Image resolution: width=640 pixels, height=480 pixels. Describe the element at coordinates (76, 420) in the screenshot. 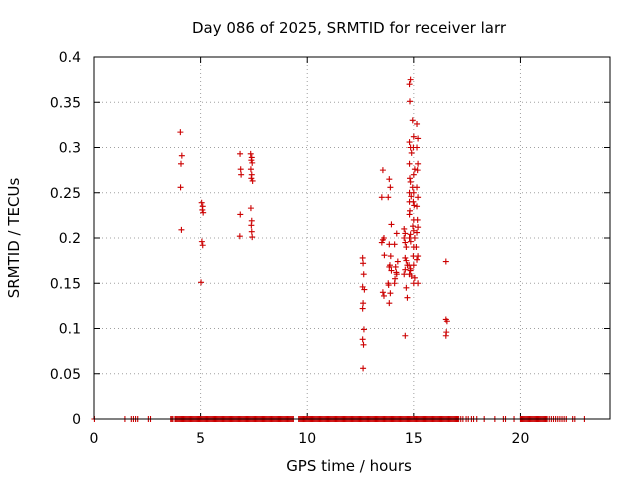

I see `y-tick-label: 0` at that location.